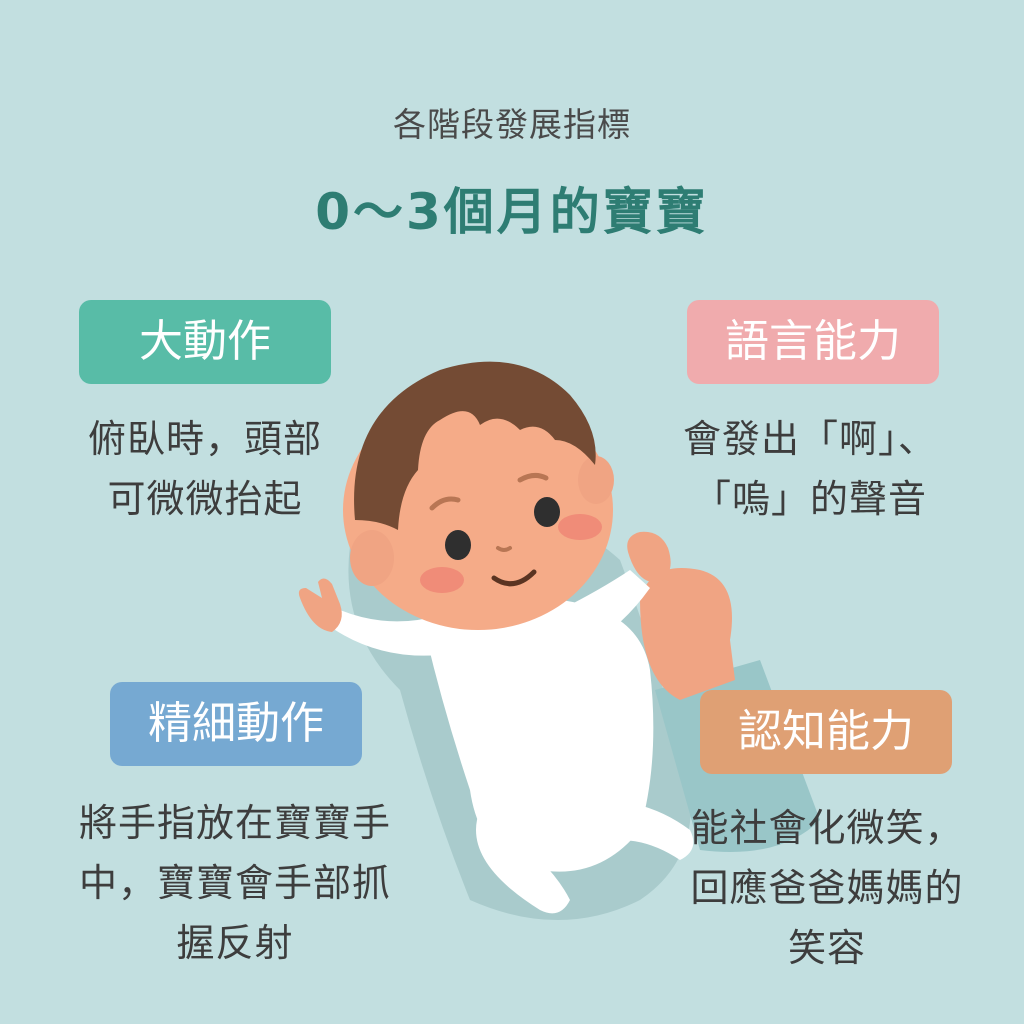 The image size is (1024, 1024). I want to click on baby-right-arm, so click(605, 610).